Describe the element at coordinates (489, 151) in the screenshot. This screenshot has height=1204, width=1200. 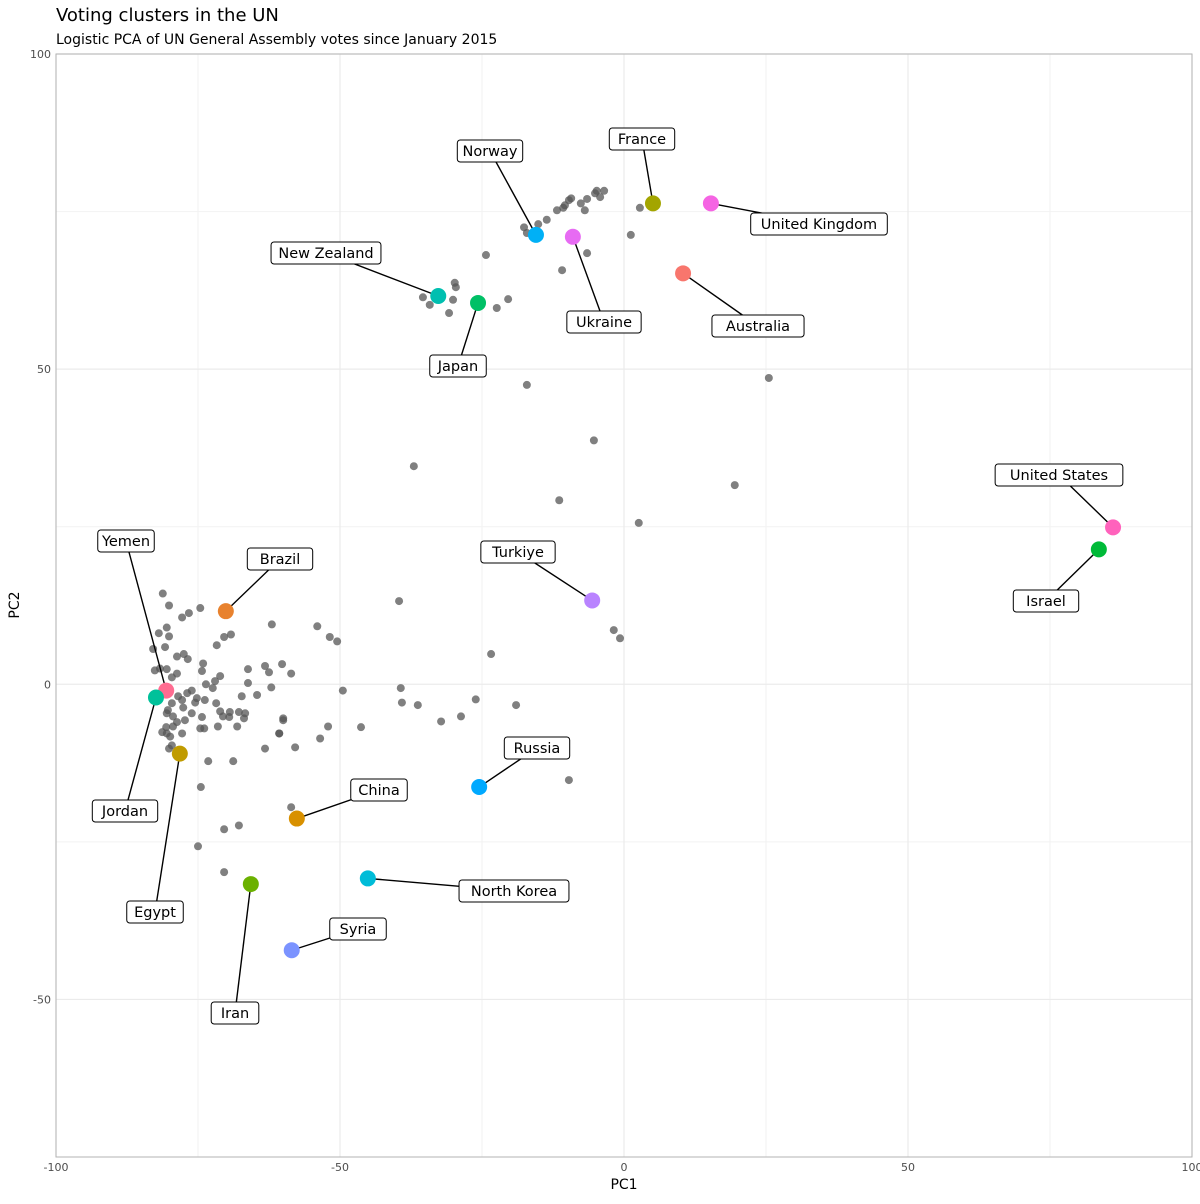
I see `country-label: Norway` at that location.